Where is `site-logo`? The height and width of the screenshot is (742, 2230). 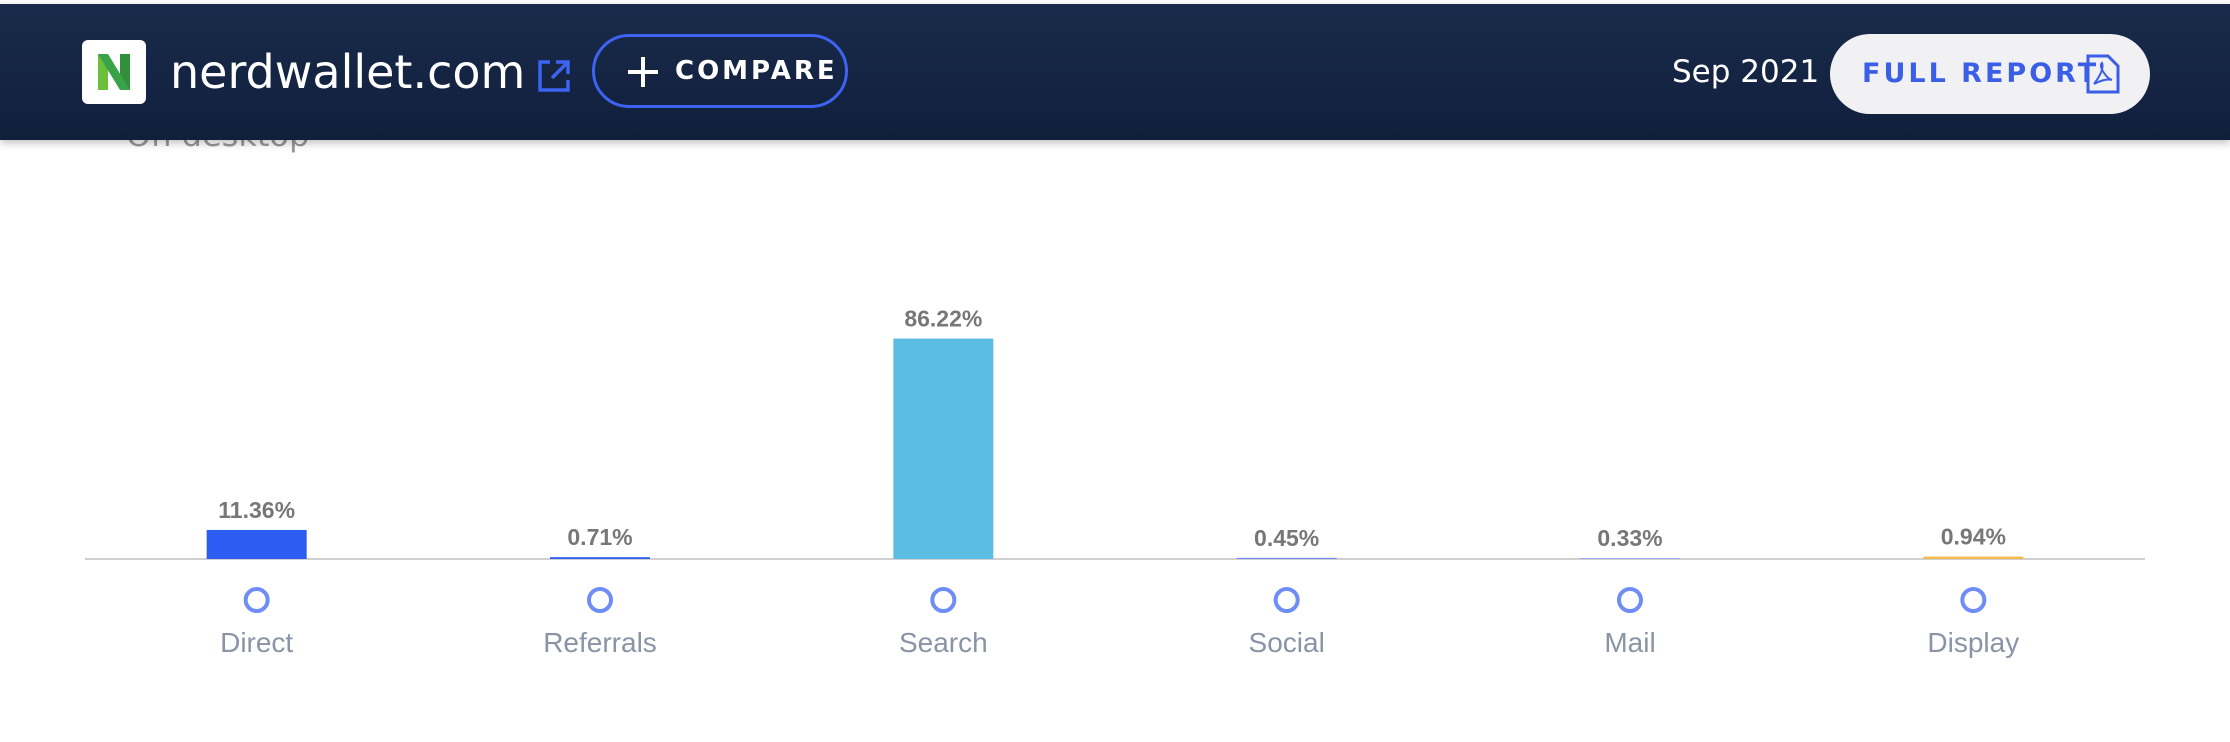
site-logo is located at coordinates (114, 72).